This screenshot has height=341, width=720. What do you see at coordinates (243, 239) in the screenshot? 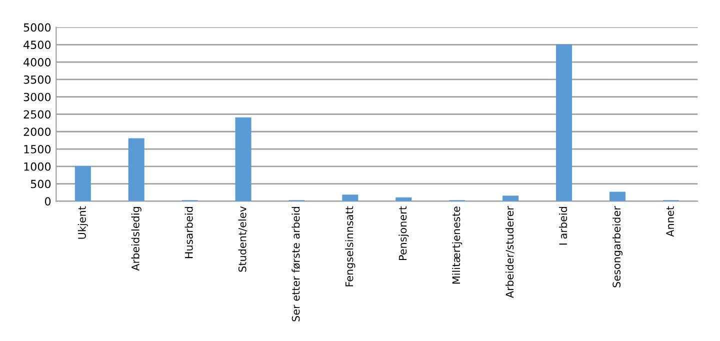
I see `x-tick-label: Student/elev` at bounding box center [243, 239].